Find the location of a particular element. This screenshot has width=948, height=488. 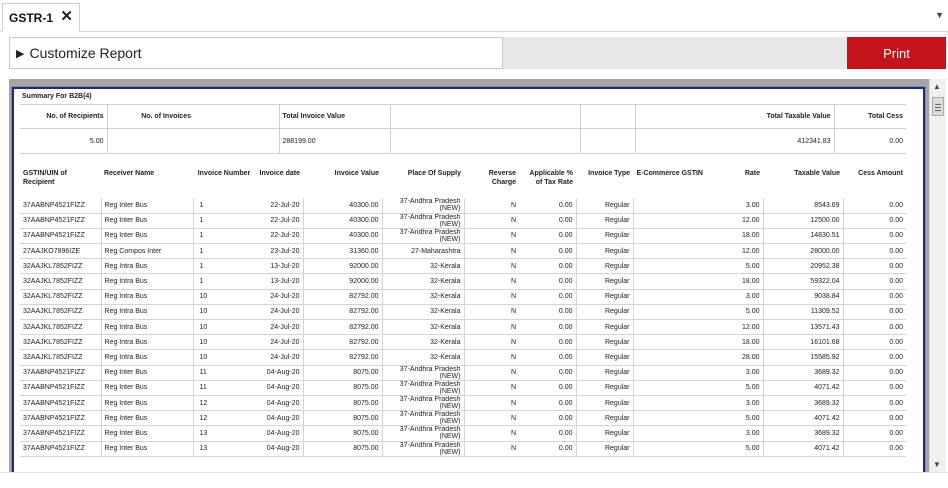

vertical-scrollbar: ▲ ▼ is located at coordinates (937, 275).